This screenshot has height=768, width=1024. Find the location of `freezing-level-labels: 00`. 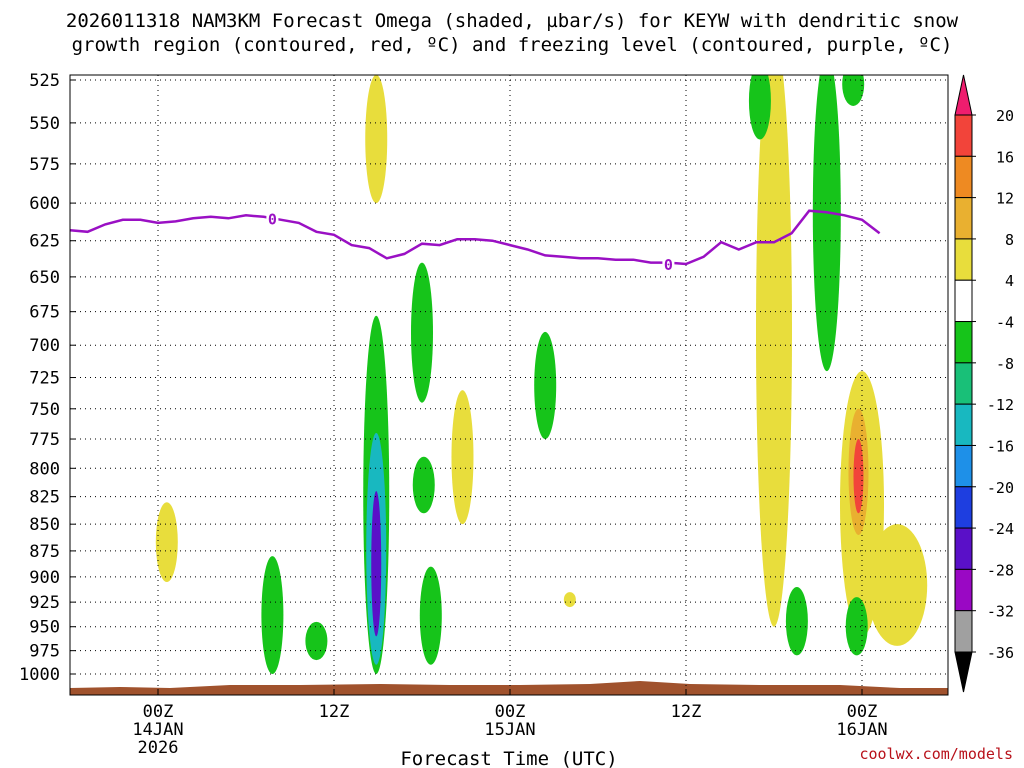

freezing-level-labels: 00 is located at coordinates (470, 241).